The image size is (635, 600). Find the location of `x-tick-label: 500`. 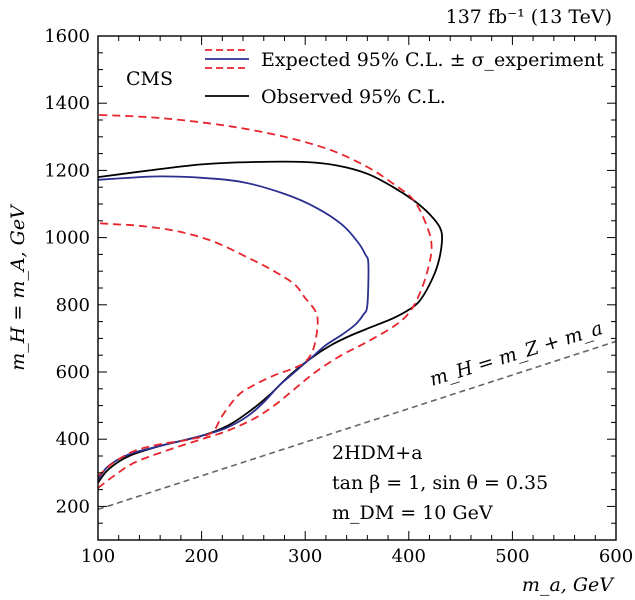

x-tick-label: 500 is located at coordinates (512, 556).